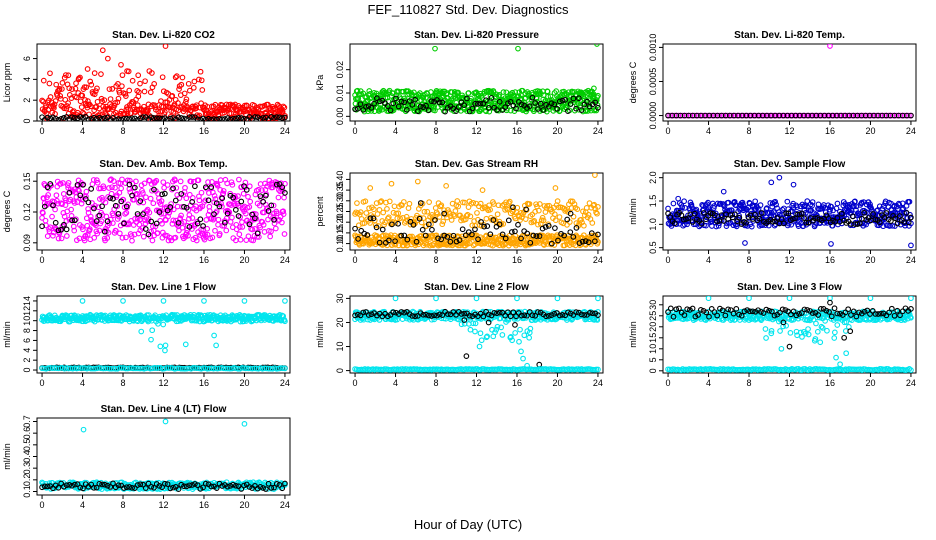 Image resolution: width=936 pixels, height=540 pixels. What do you see at coordinates (830, 383) in the screenshot?
I see `x-tick-label: 16` at bounding box center [830, 383].